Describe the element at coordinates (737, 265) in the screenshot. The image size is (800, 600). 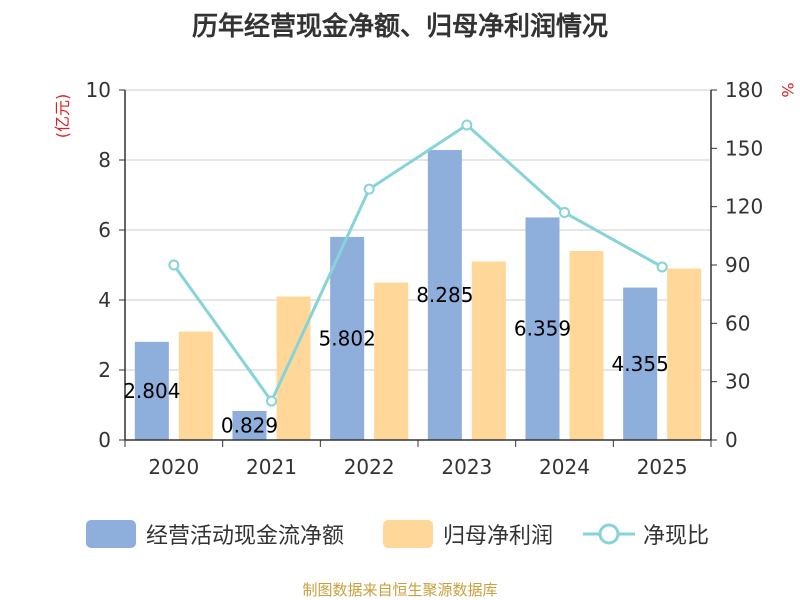
I see `right-axis-tick-label: 90` at that location.